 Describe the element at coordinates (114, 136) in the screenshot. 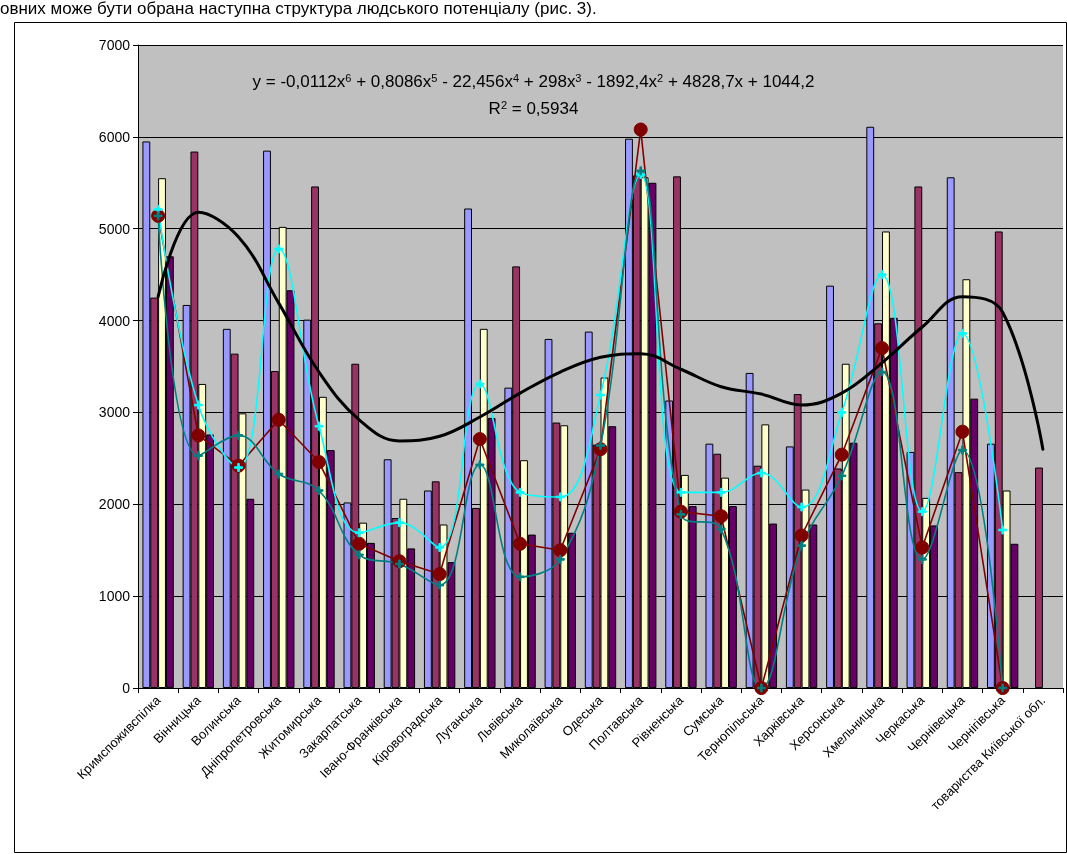

I see `y-tick-label: 6000` at that location.